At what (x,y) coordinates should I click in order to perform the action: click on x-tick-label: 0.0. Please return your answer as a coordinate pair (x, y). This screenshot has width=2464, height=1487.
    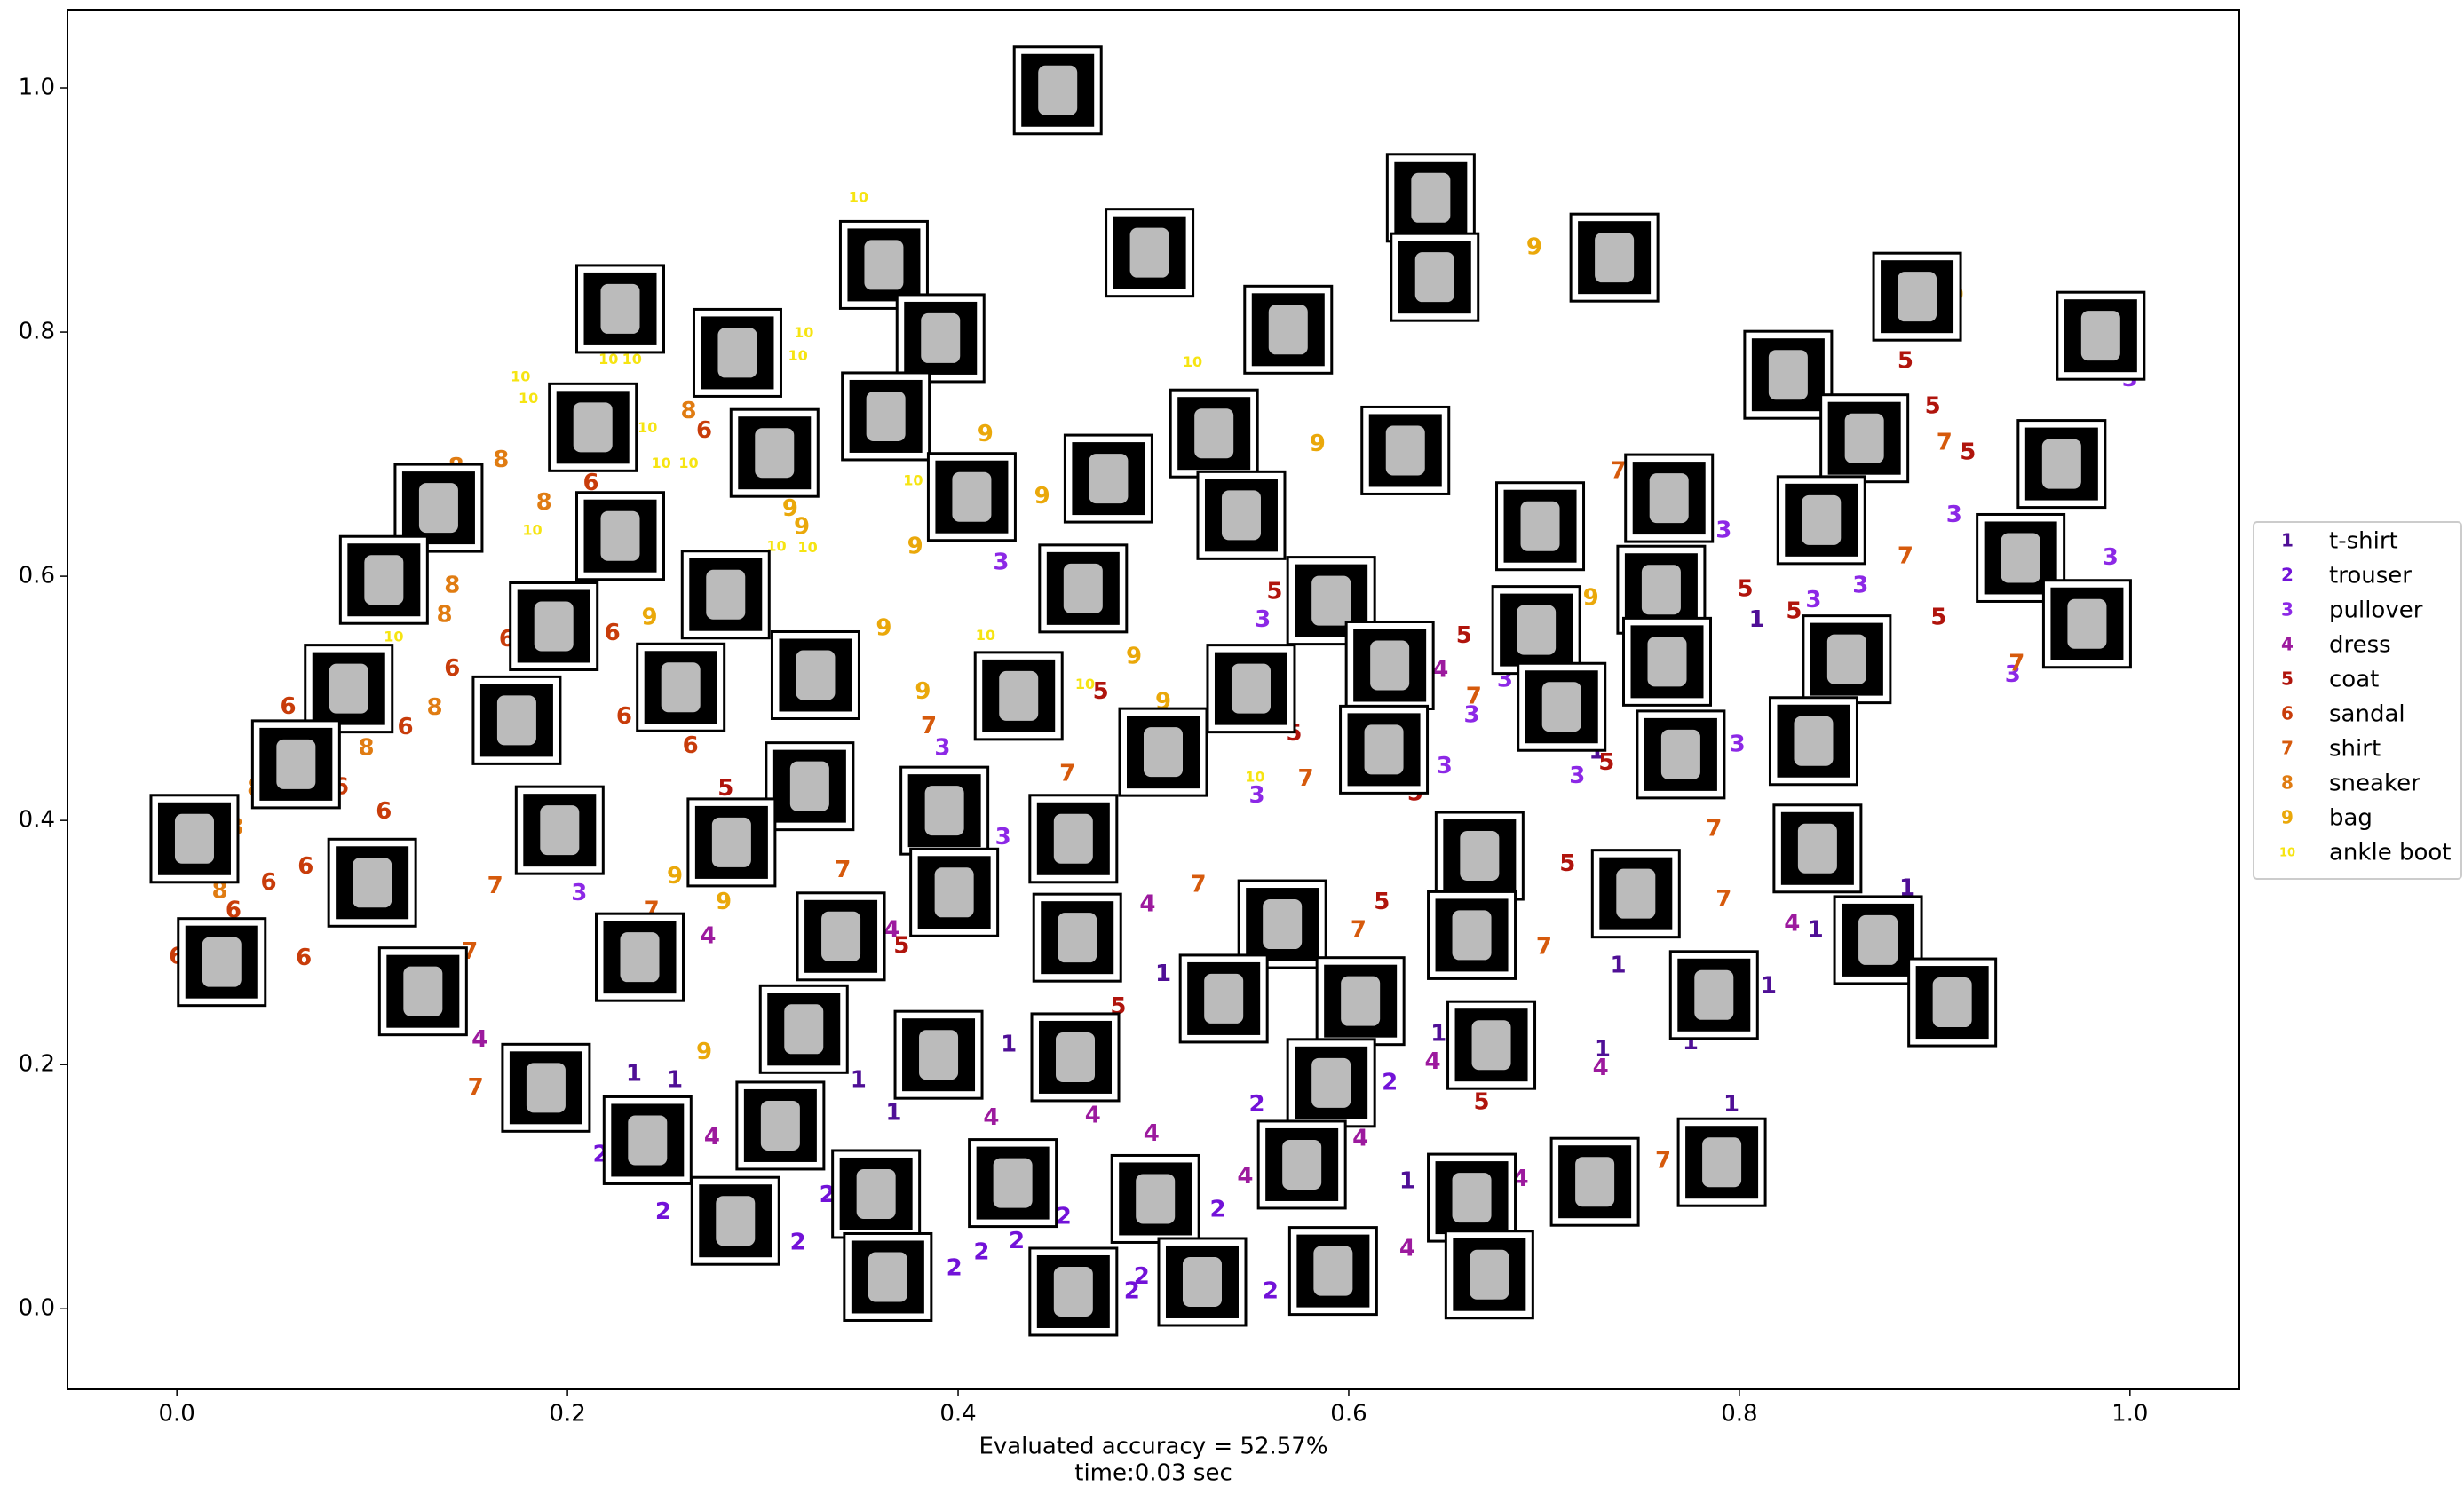
    Looking at the image, I should click on (177, 1414).